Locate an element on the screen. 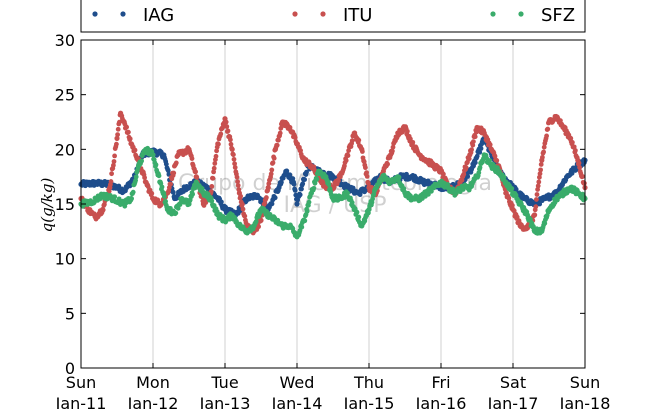  x-tick-label-day: Wed is located at coordinates (297, 382).